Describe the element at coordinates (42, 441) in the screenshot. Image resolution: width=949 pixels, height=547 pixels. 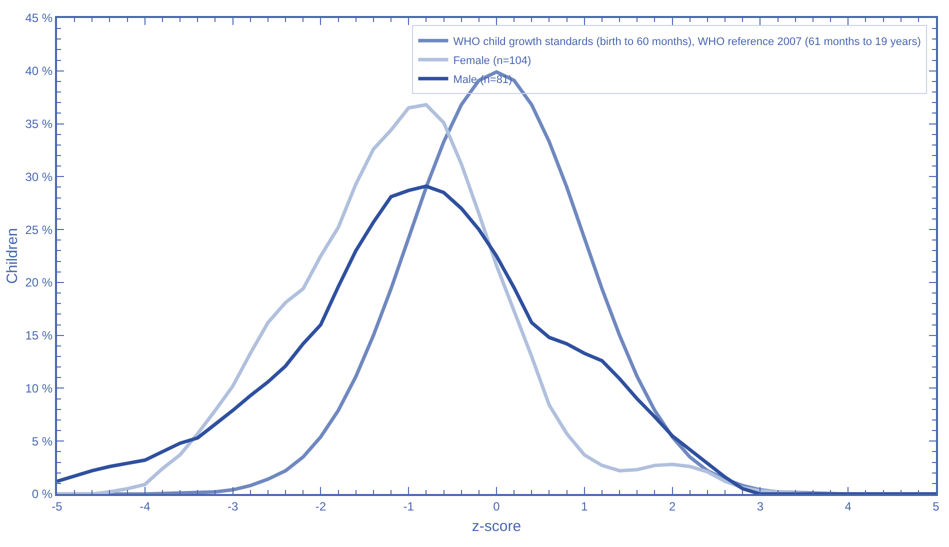
I see `y-tick-label: 5 %` at that location.